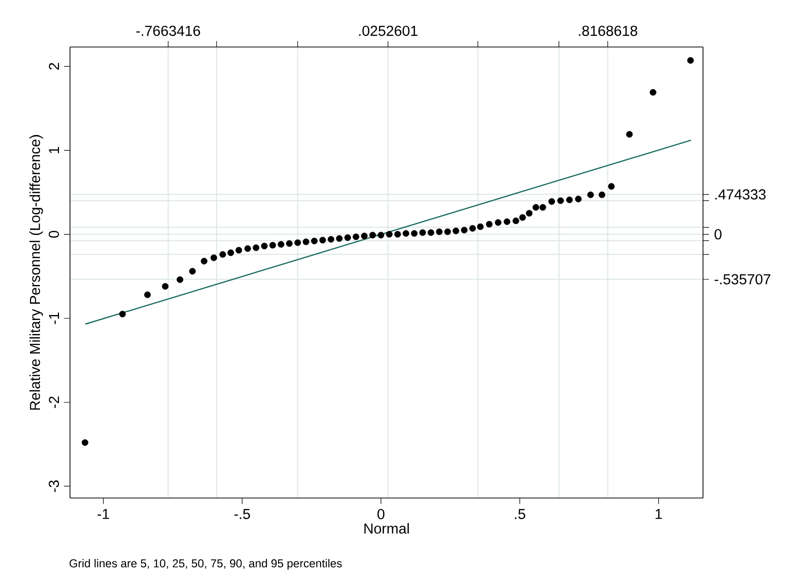  I want to click on x2-tick-label: .0252601, so click(388, 31).